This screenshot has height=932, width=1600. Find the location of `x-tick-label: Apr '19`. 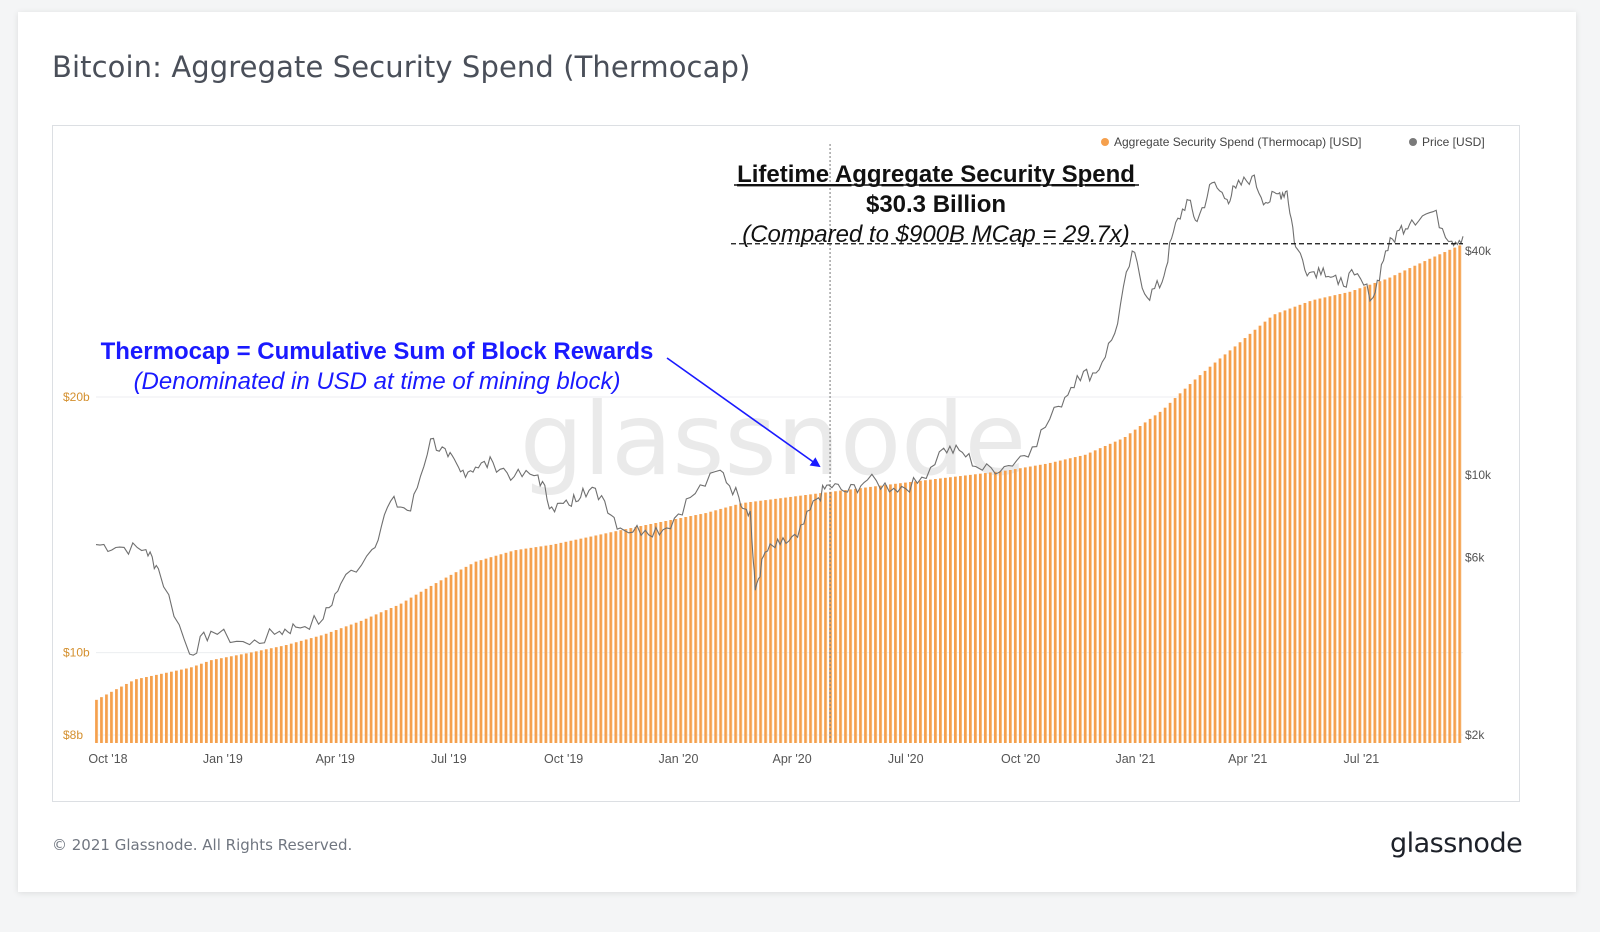

x-tick-label: Apr '19 is located at coordinates (335, 759).